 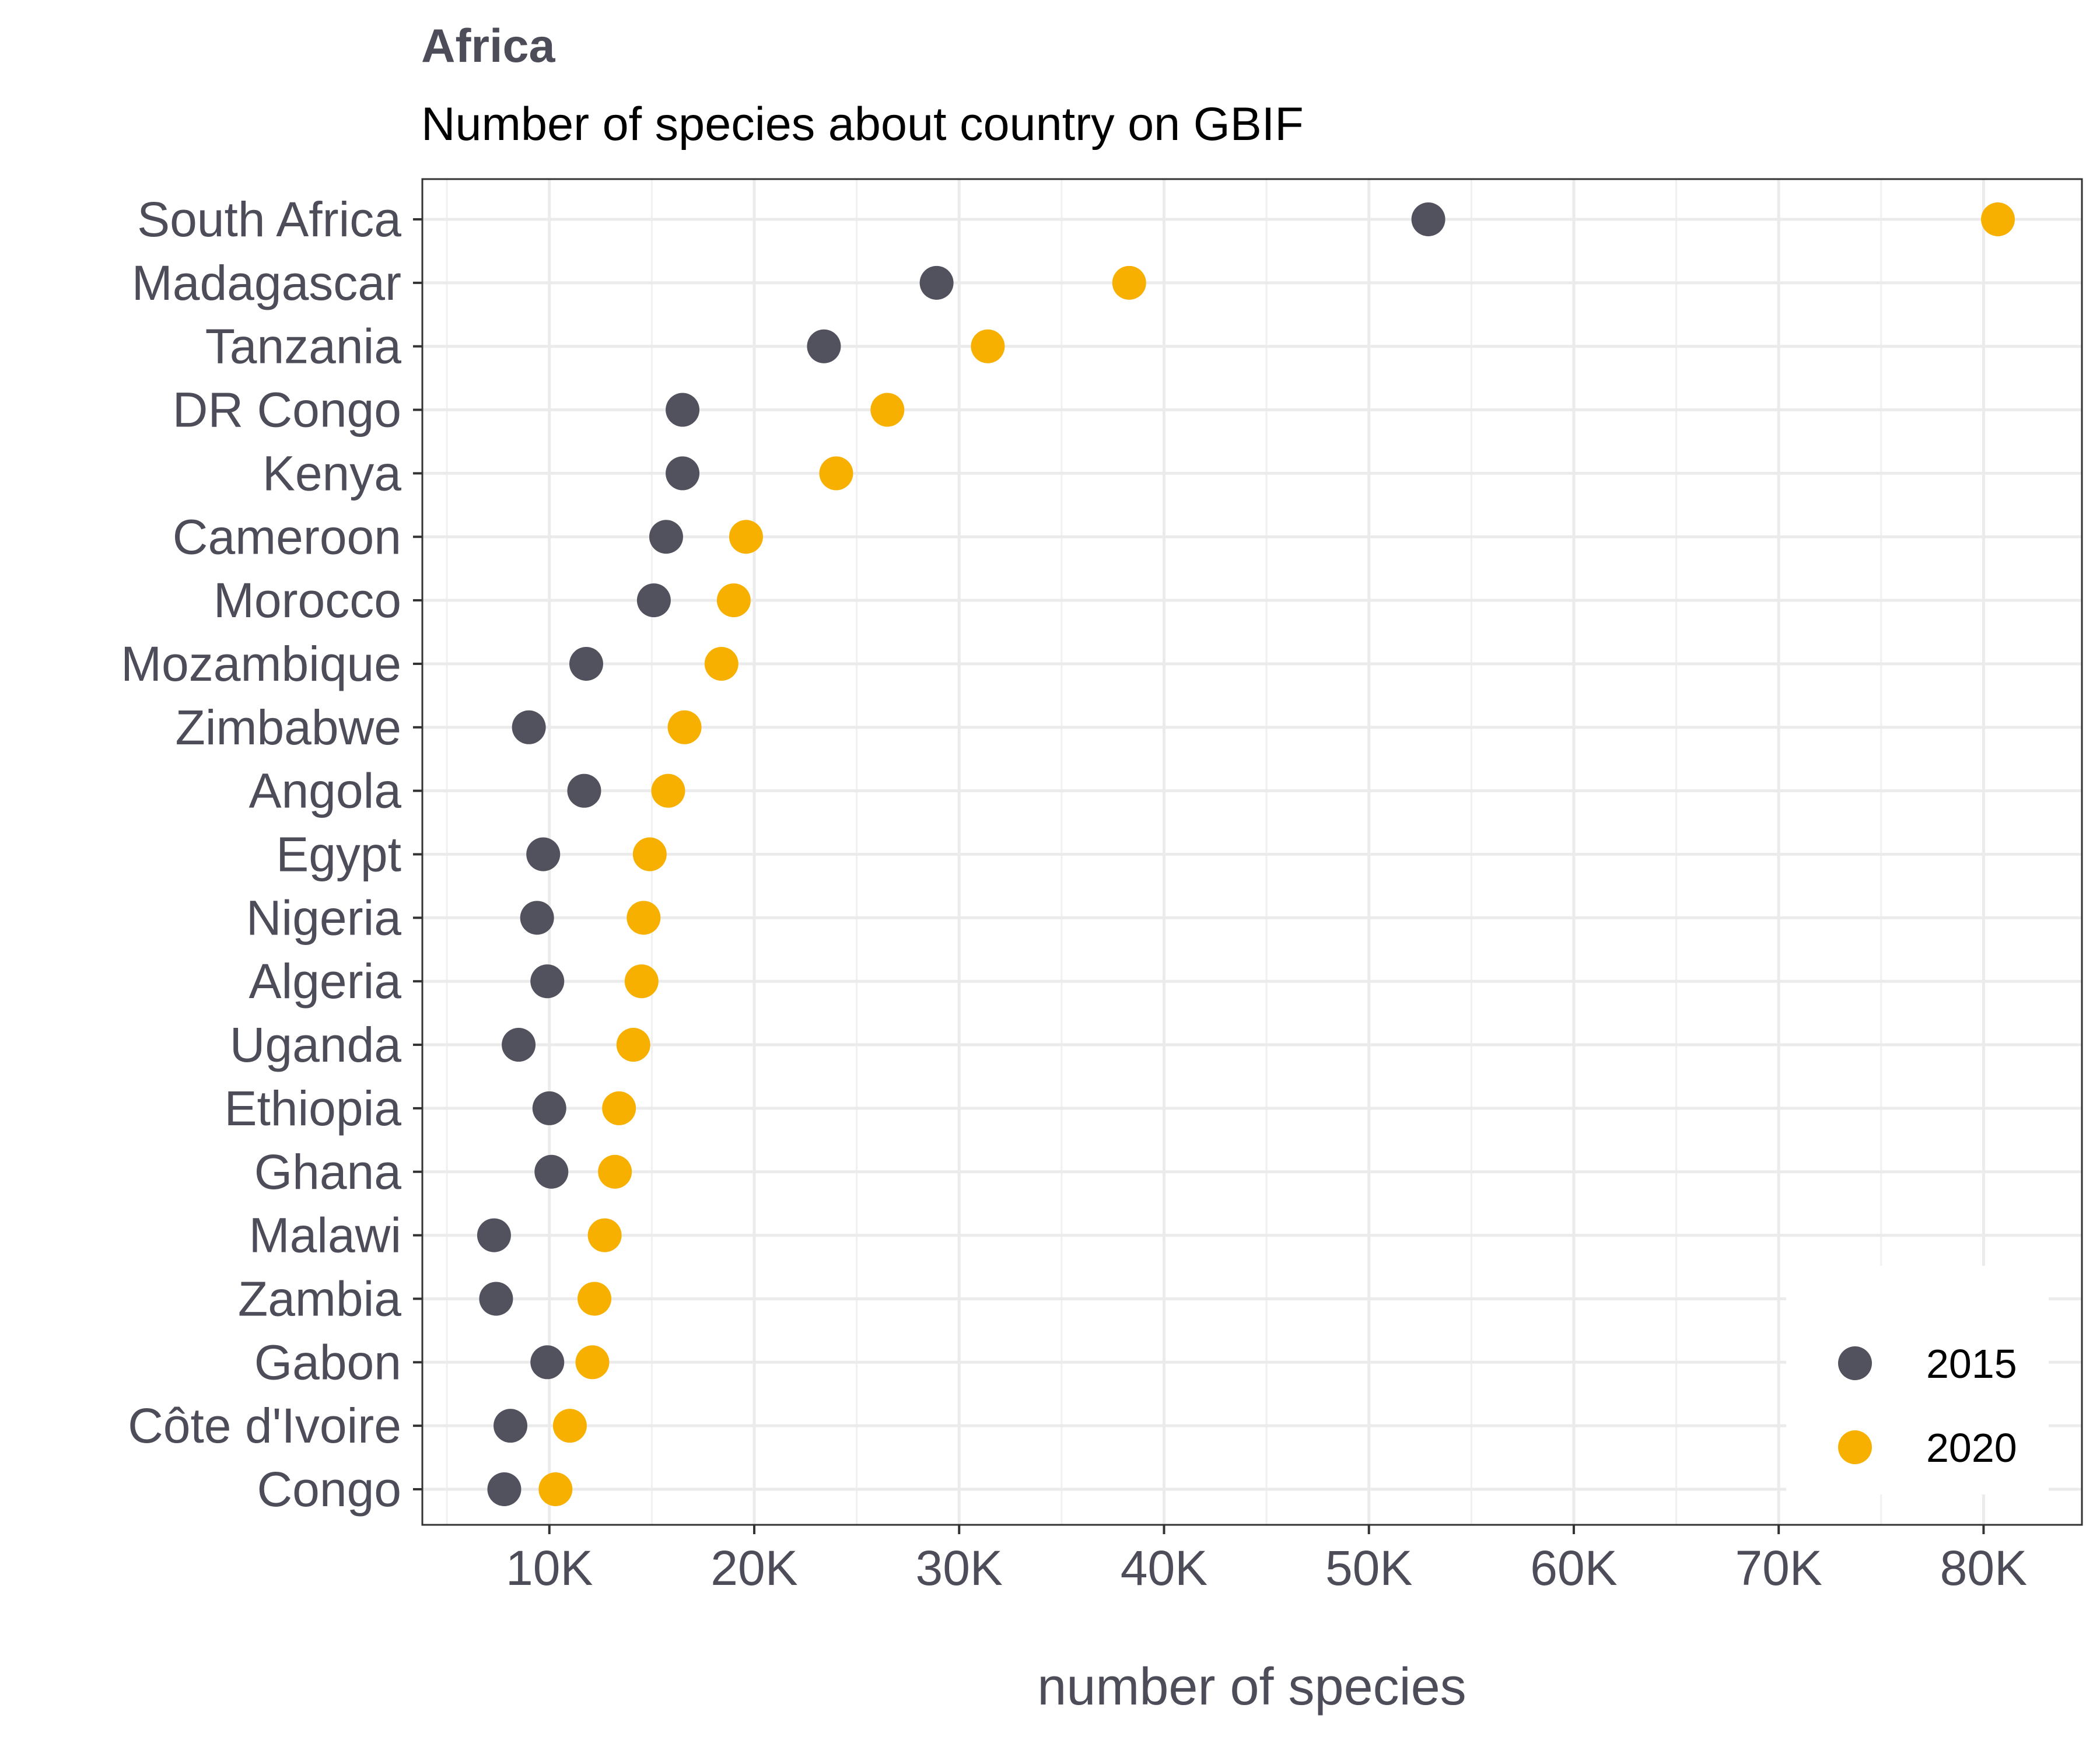 I want to click on point-2020-uganda, so click(x=633, y=1045).